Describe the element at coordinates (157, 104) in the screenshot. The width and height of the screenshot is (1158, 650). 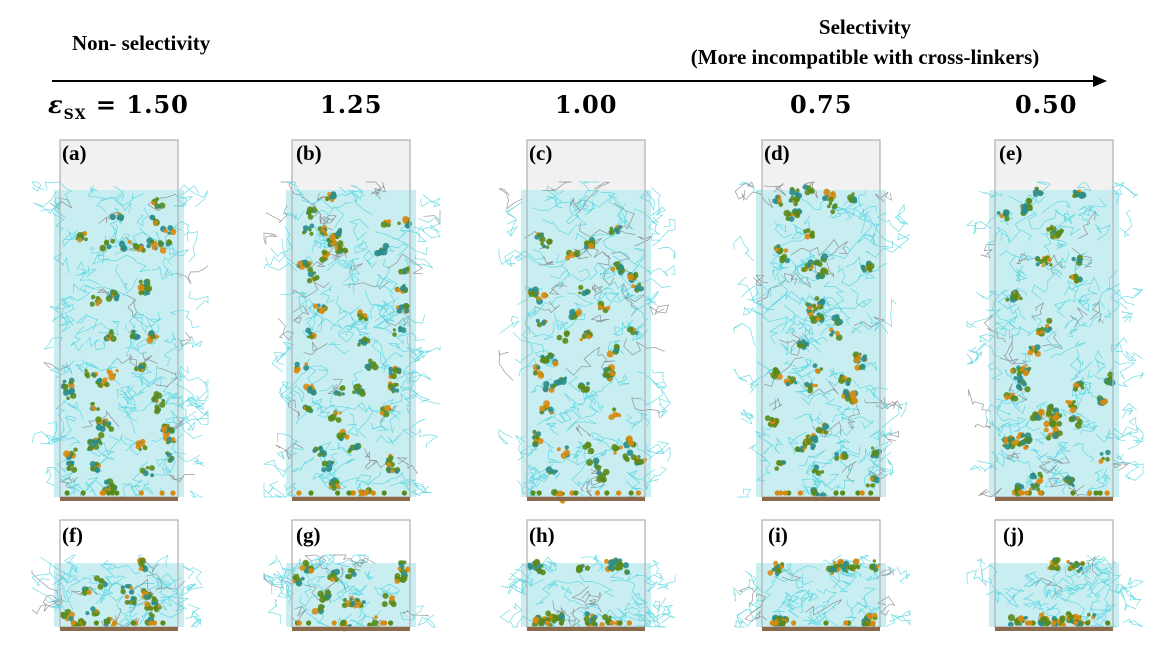
I see `epsilon-value: 1.50` at that location.